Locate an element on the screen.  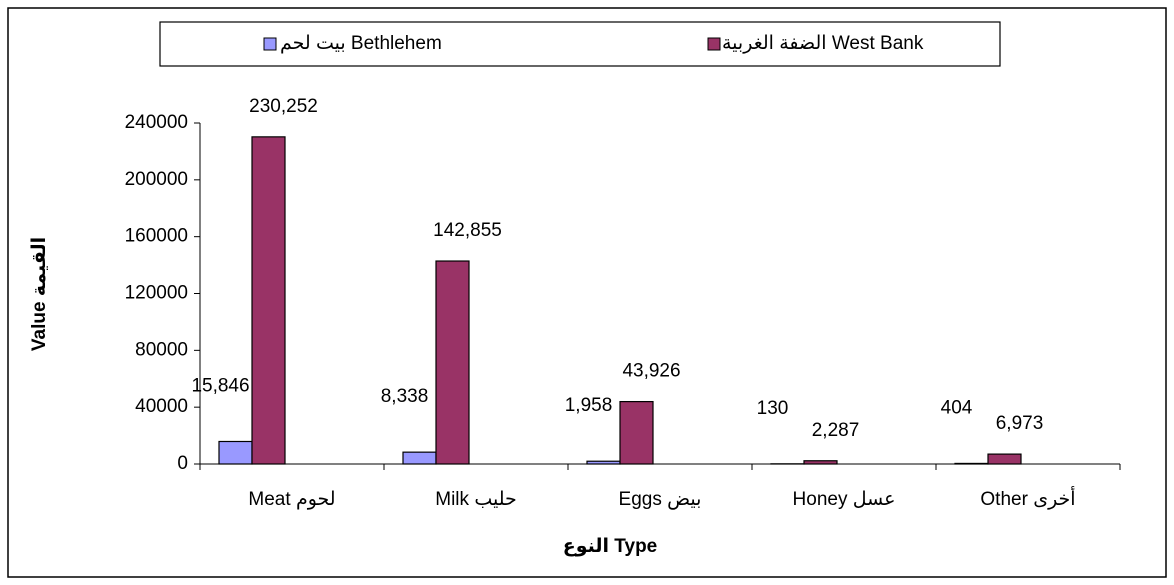
legend-label: الضفة الغربية West Bank is located at coordinates (823, 43).